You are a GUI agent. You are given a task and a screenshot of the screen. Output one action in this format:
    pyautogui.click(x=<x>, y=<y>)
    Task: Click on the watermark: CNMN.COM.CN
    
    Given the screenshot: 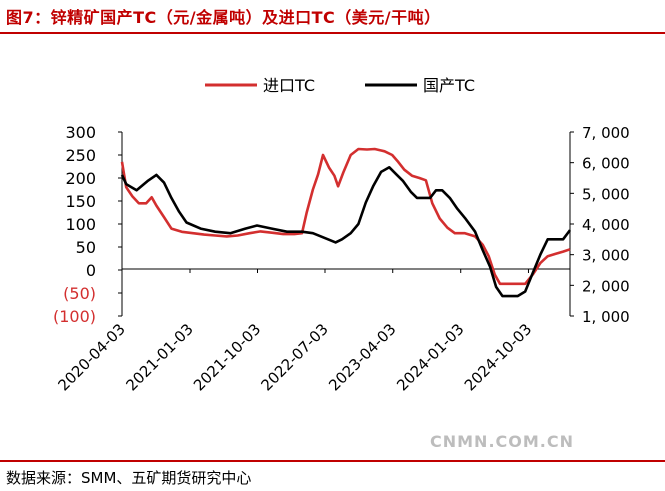 What is the action you would take?
    pyautogui.click(x=502, y=441)
    